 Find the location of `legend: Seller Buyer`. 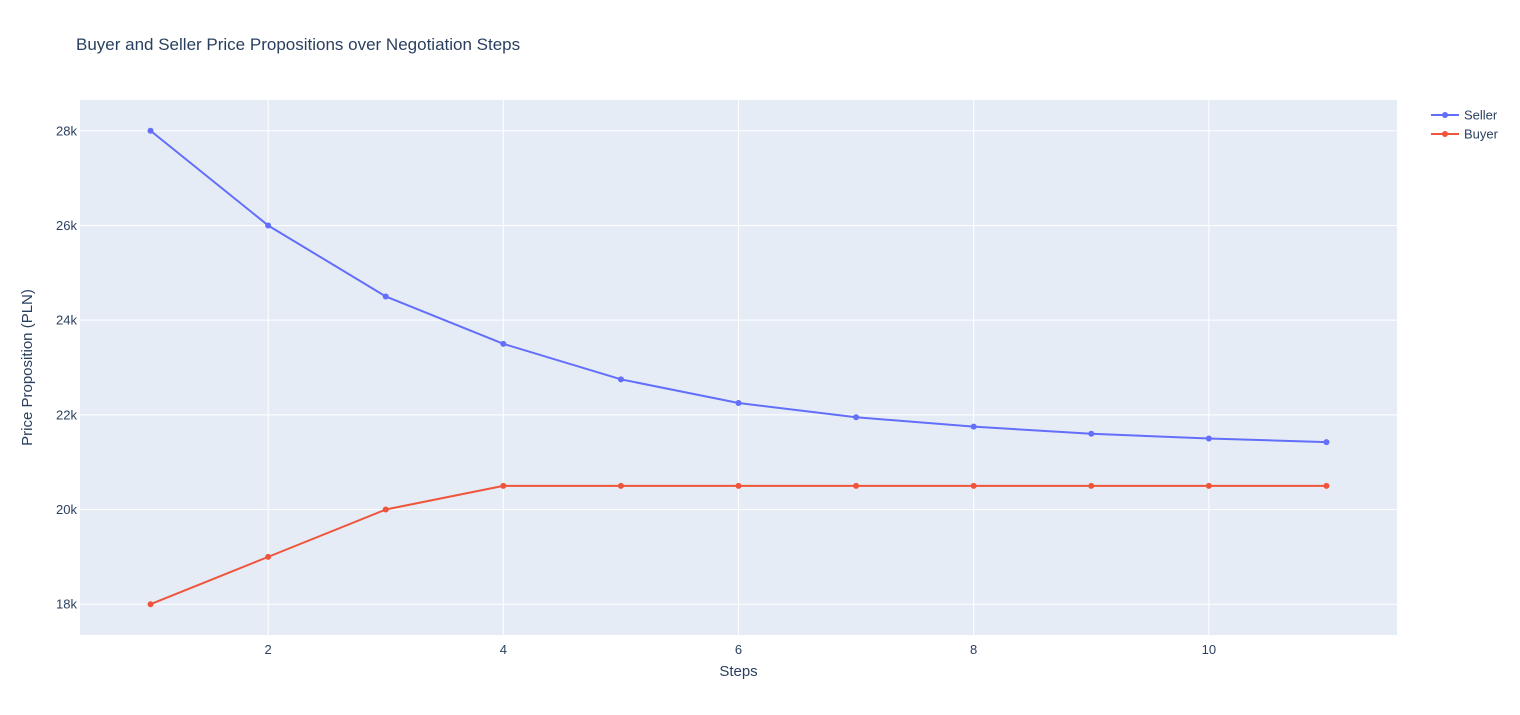

legend: Seller Buyer is located at coordinates (1465, 125).